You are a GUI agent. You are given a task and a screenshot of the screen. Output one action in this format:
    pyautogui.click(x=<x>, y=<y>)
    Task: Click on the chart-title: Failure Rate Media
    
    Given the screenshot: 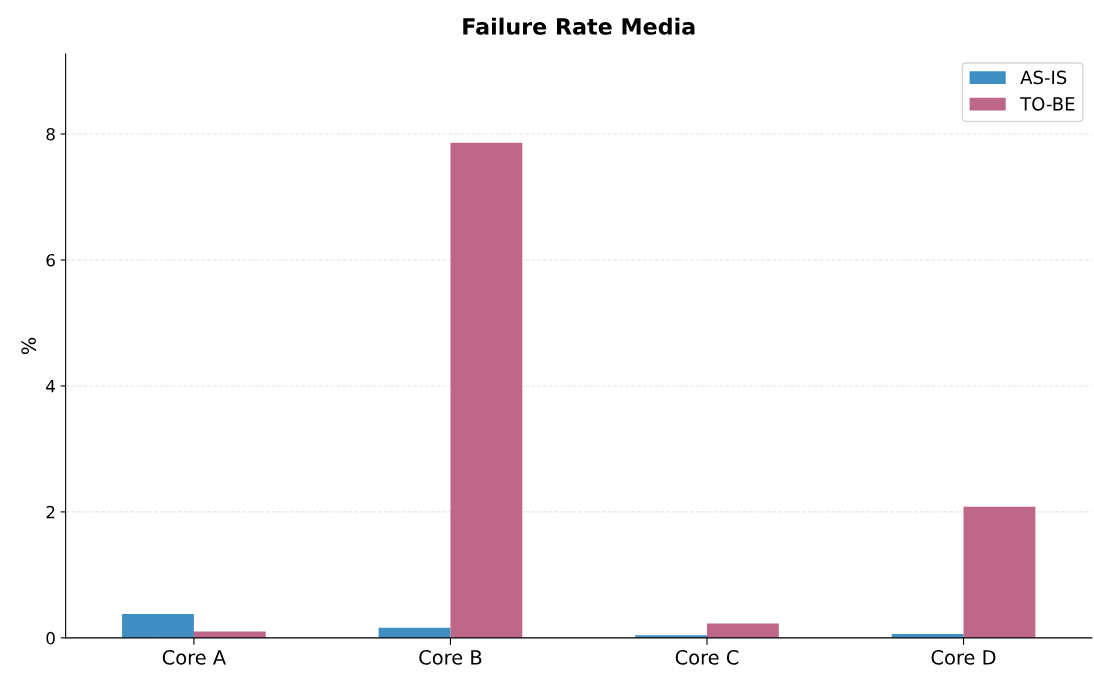 What is the action you would take?
    pyautogui.click(x=579, y=26)
    